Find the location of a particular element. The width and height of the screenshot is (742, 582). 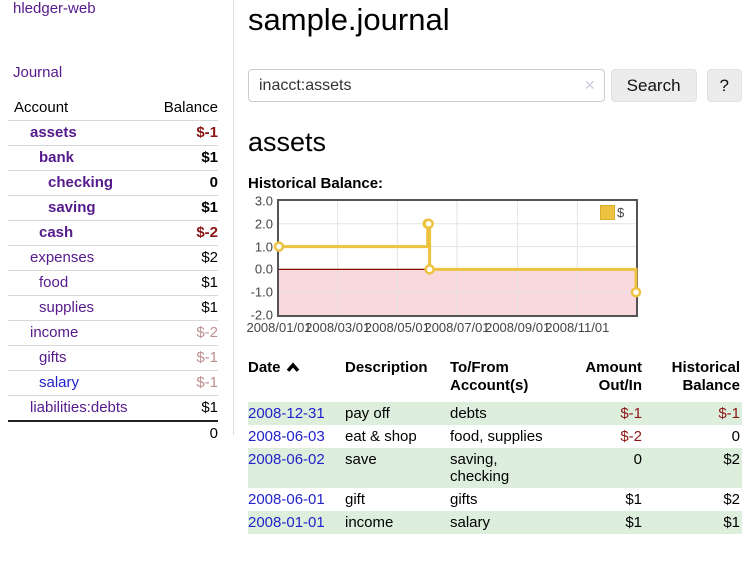

transaction-accounts: saving, checking is located at coordinates (480, 468).